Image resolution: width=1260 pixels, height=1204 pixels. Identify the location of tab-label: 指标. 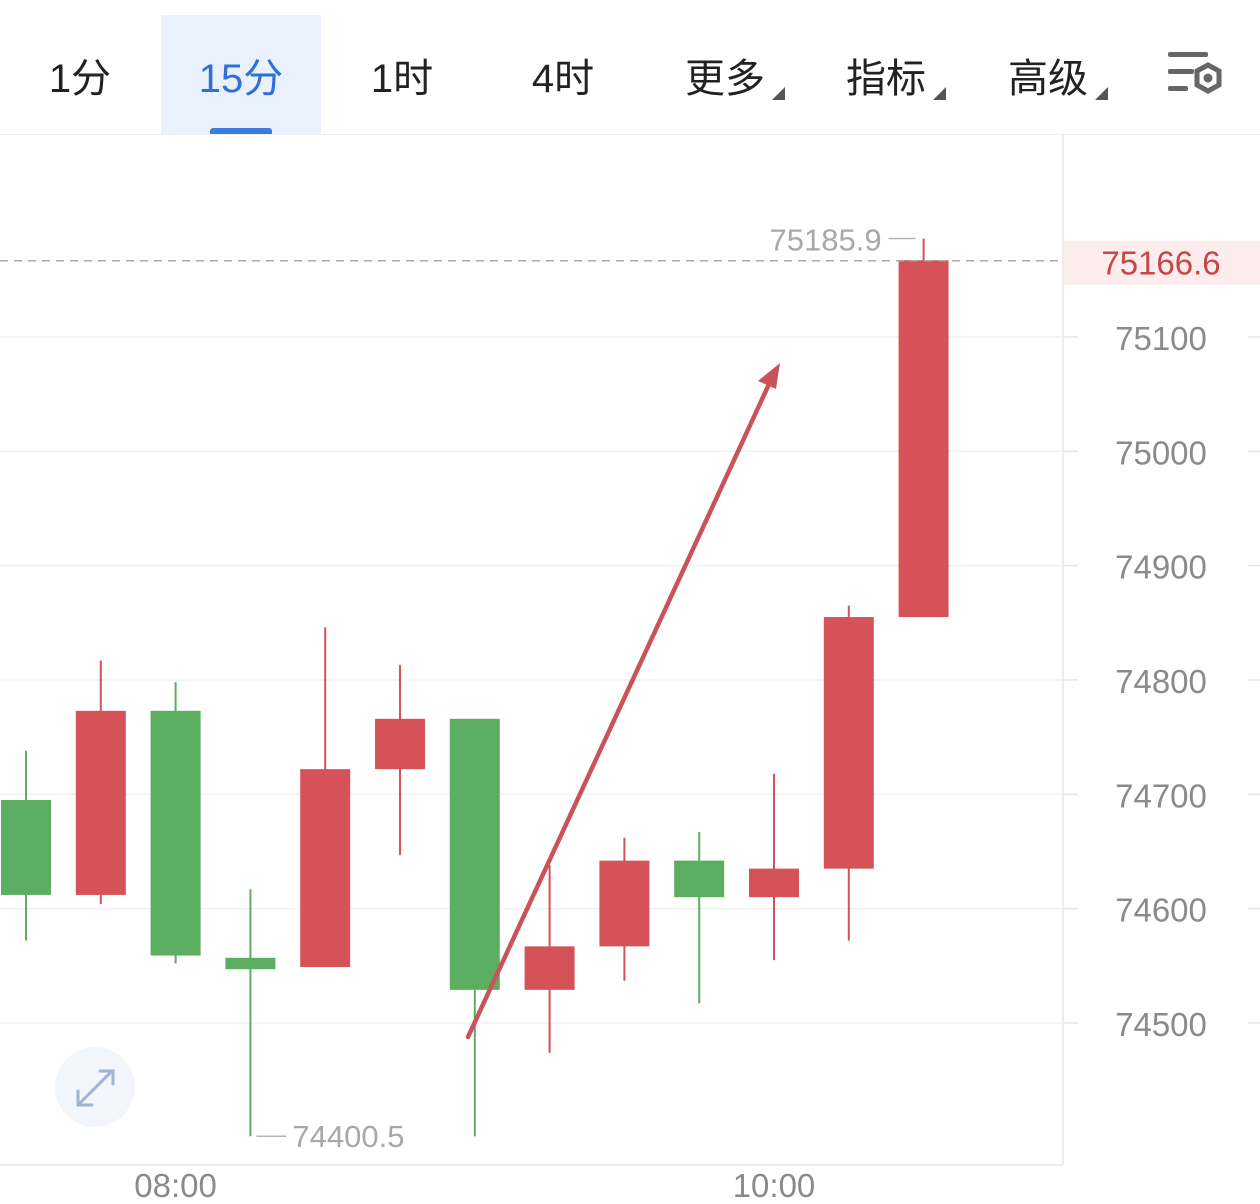
(886, 78).